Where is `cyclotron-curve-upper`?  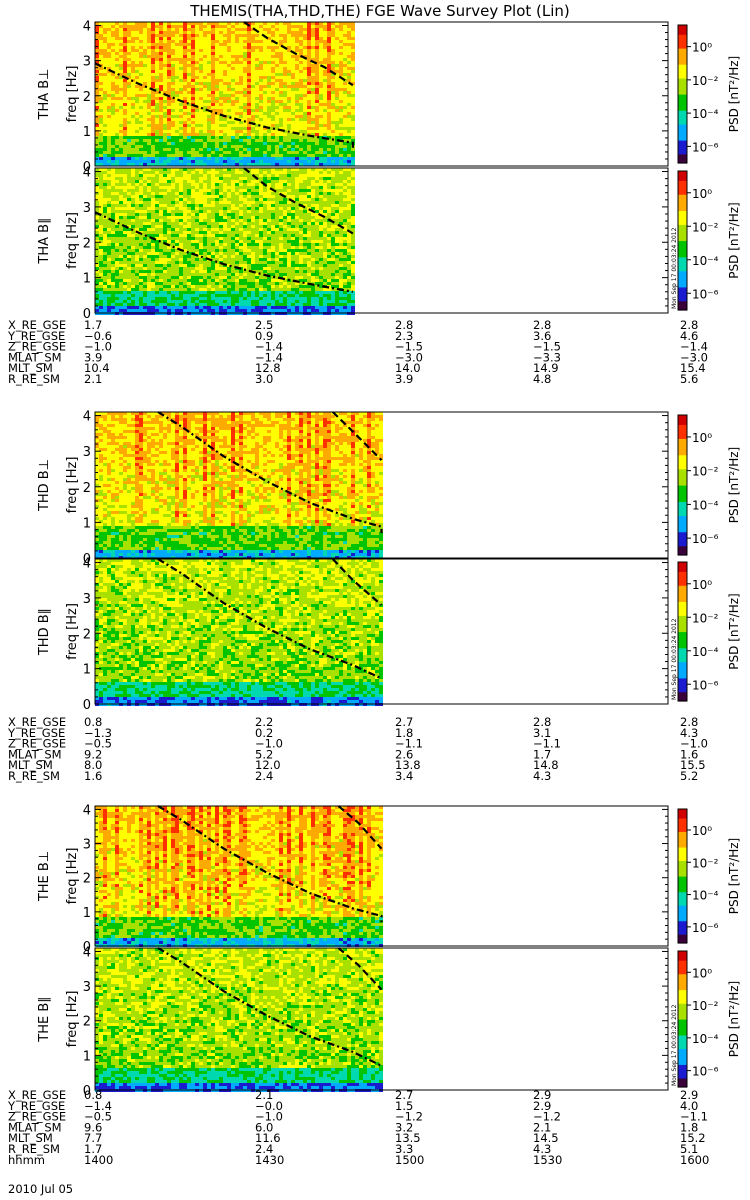 cyclotron-curve-upper is located at coordinates (298, 54).